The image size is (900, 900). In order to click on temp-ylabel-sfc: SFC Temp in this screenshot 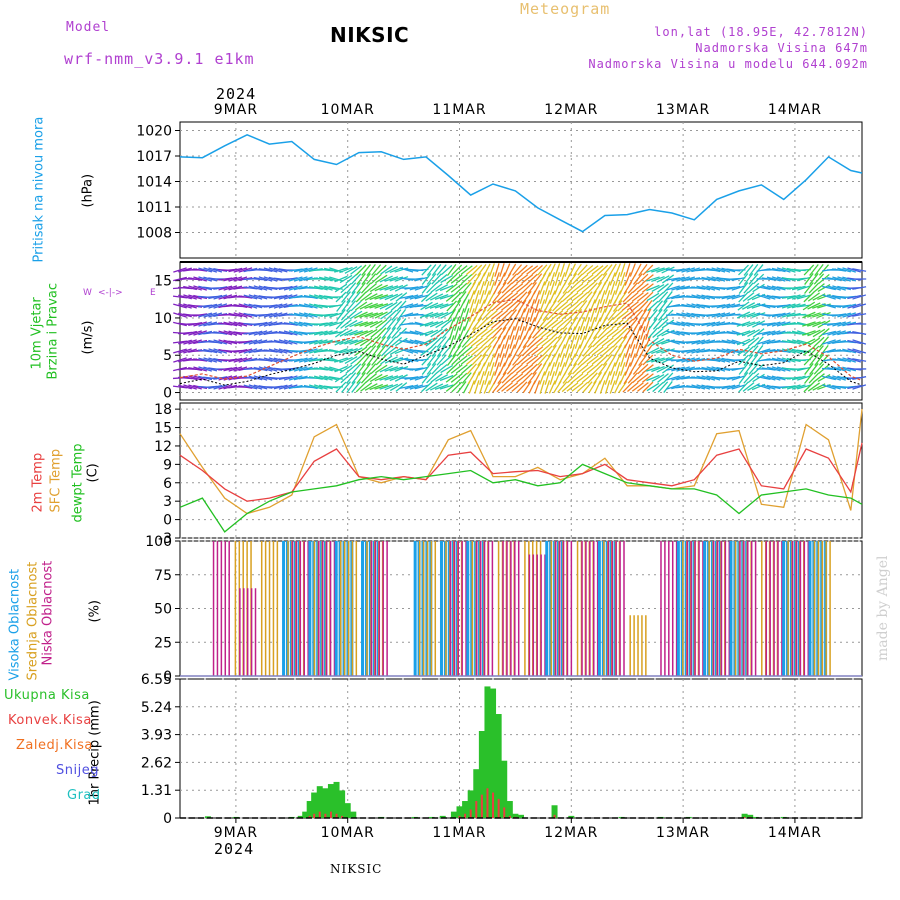, I will do `click(56, 480)`.